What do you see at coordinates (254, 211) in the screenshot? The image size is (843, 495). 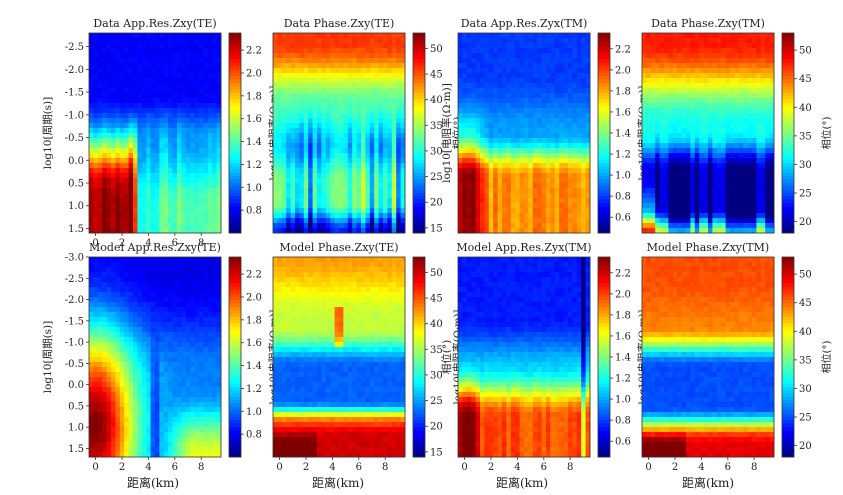 I see `colorbar-tick-label: 0.8` at bounding box center [254, 211].